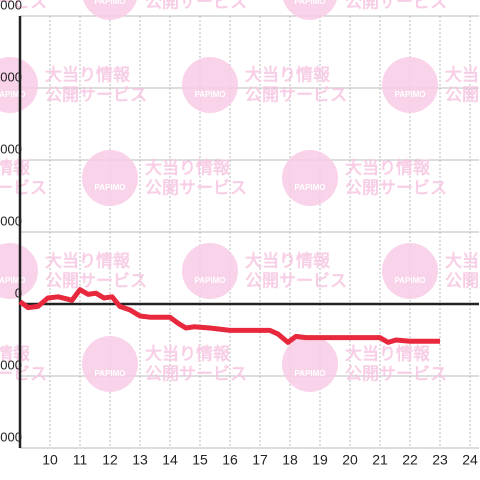 The image size is (480, 480). I want to click on y-tick-label: 0, so click(18, 292).